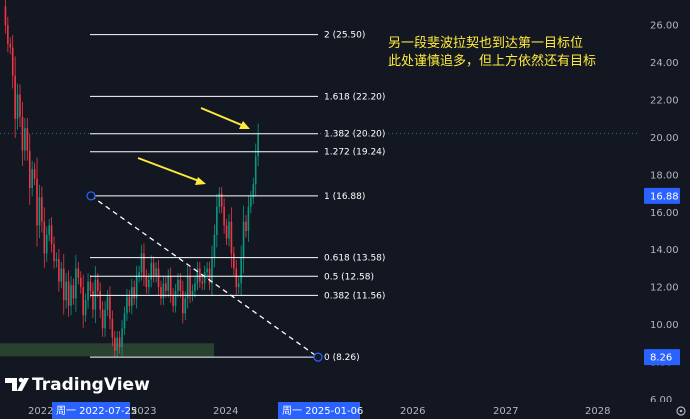 Image resolution: width=690 pixels, height=419 pixels. I want to click on y-tick-label: 12.00, so click(664, 288).